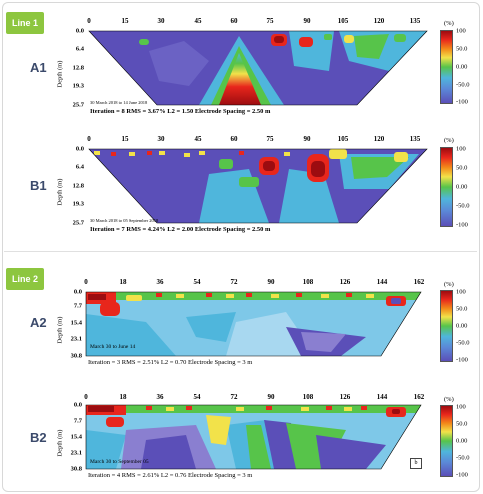 Image resolution: width=483 pixels, height=494 pixels. What do you see at coordinates (60, 192) in the screenshot?
I see `y-axis-label-b1: Depth (m)` at bounding box center [60, 192].